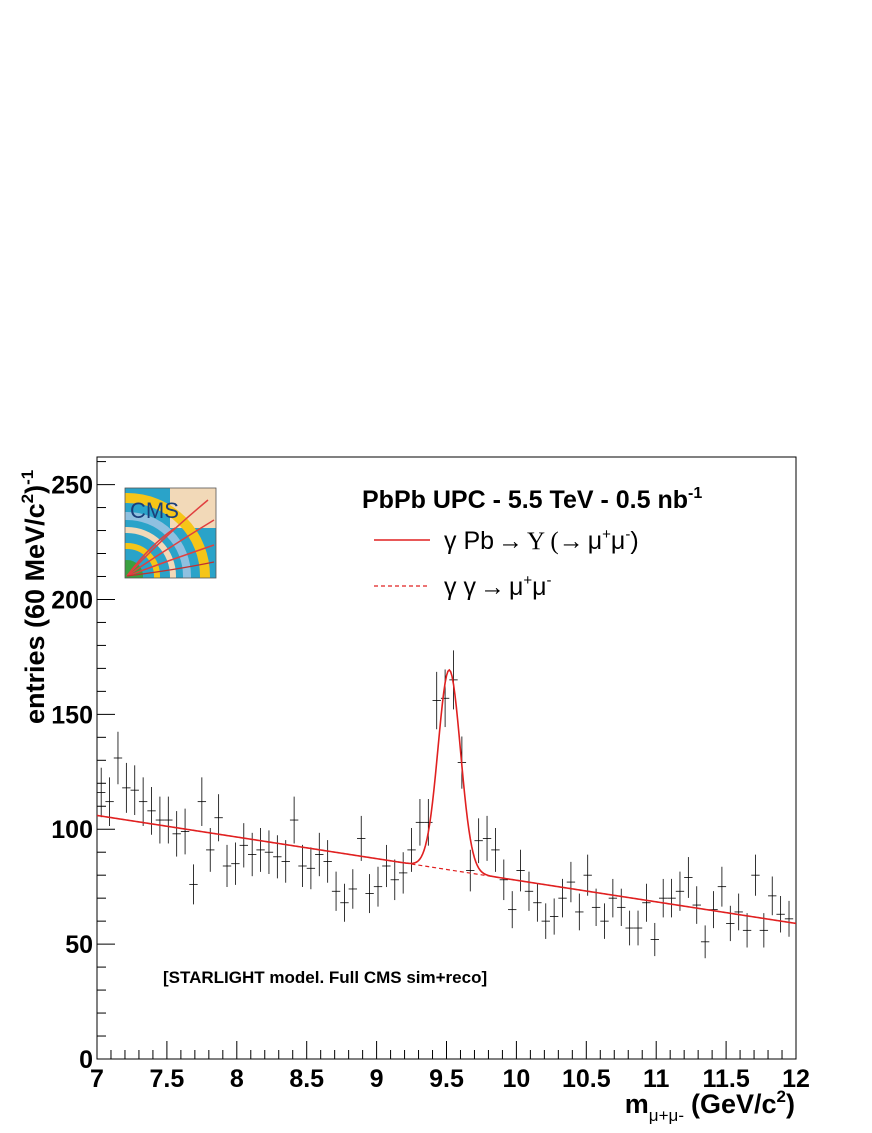 The height and width of the screenshot is (1133, 872). Describe the element at coordinates (34, 597) in the screenshot. I see `y-axis-title: entries (60 MeV/c2)-1` at that location.